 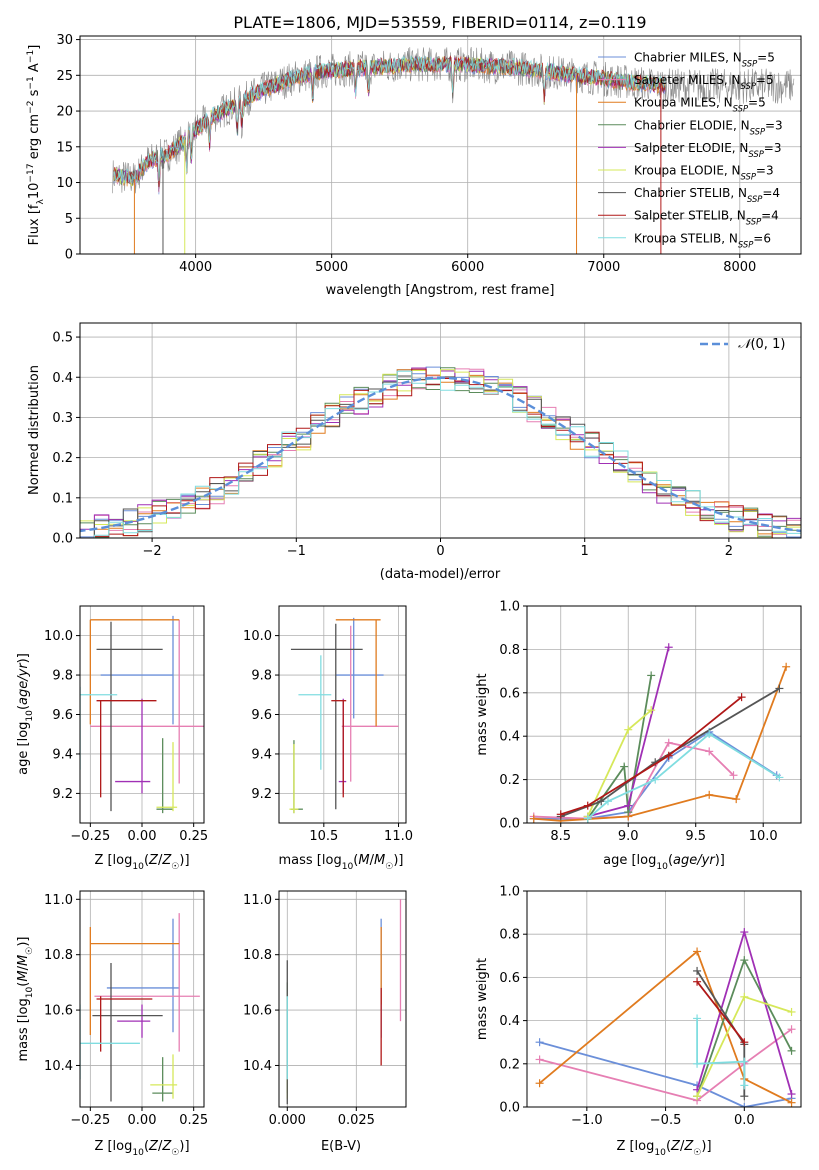 I want to click on histogram-chabrier-stelib, so click(x=440, y=456).